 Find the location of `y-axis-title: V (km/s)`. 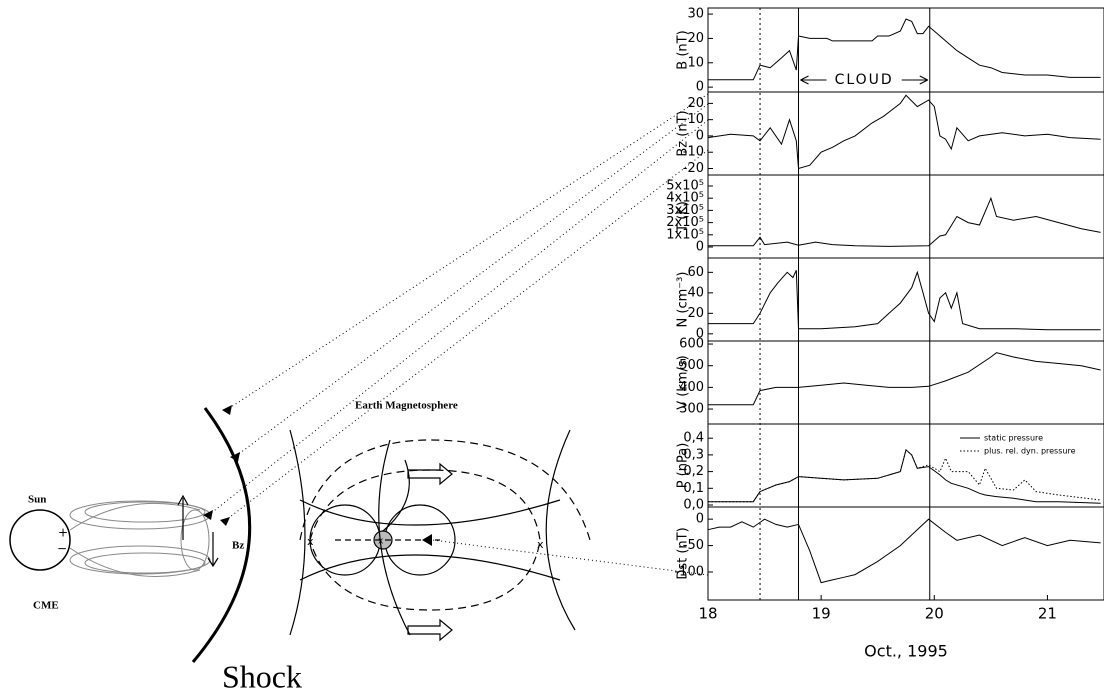

y-axis-title: V (km/s) is located at coordinates (683, 382).